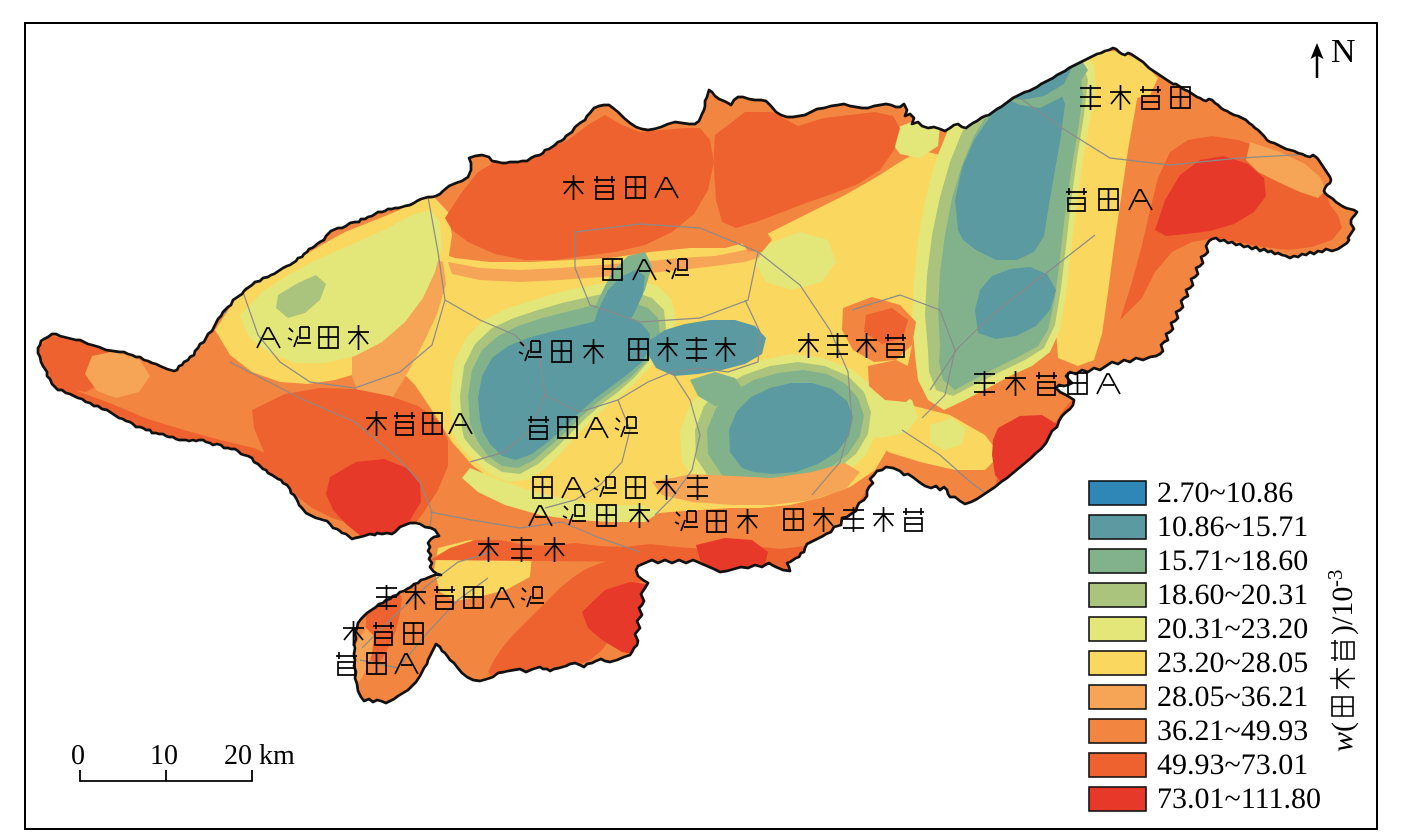 The height and width of the screenshot is (836, 1417). Describe the element at coordinates (1232, 764) in the screenshot. I see `svg-text: 49.93~73.01` at that location.